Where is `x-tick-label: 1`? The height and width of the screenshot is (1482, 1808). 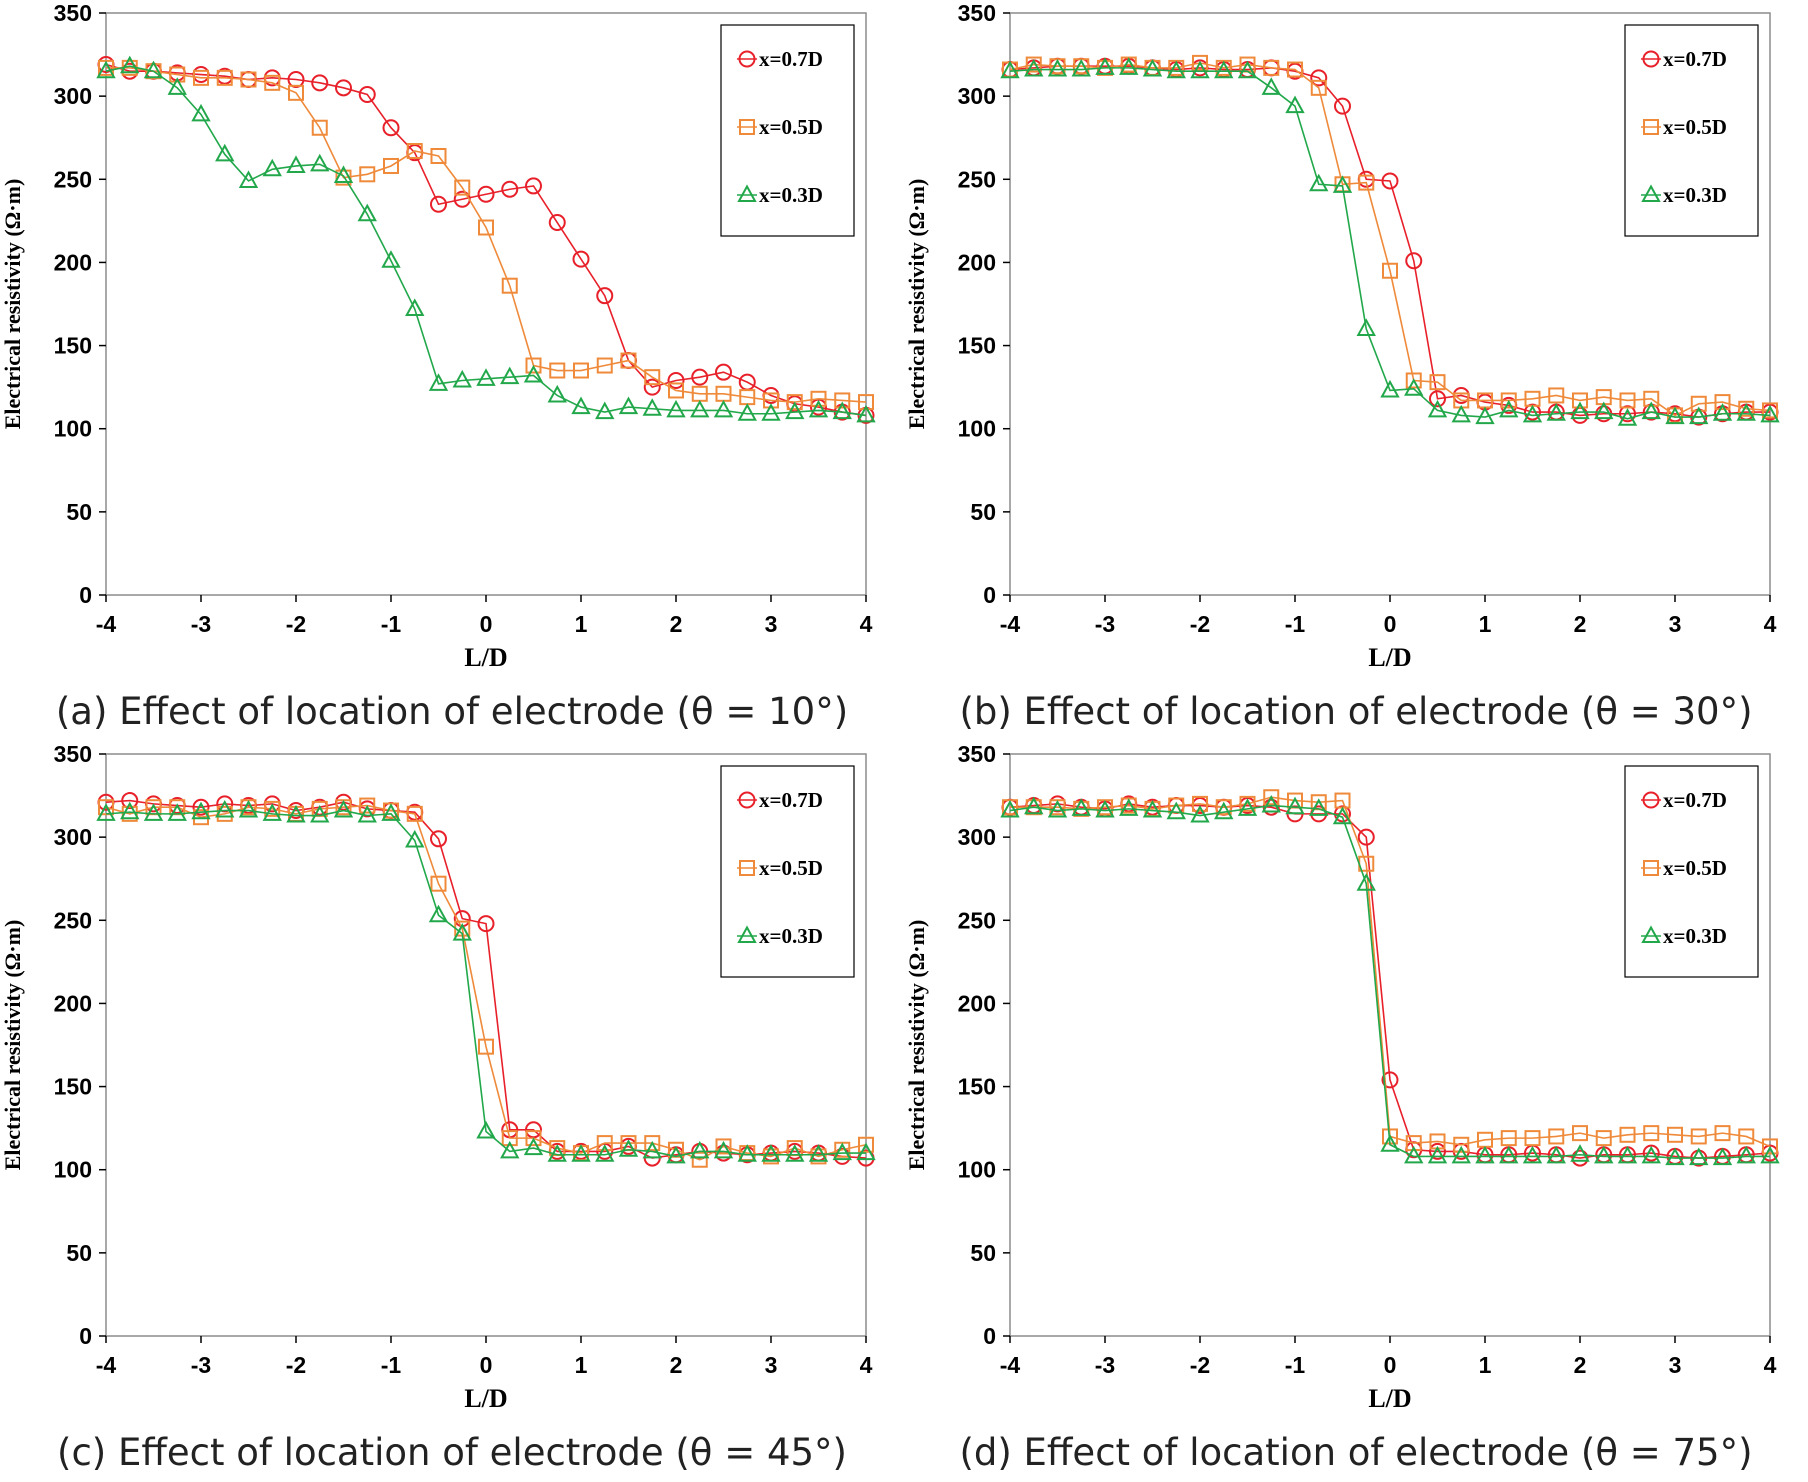 x-tick-label: 1 is located at coordinates (581, 1365).